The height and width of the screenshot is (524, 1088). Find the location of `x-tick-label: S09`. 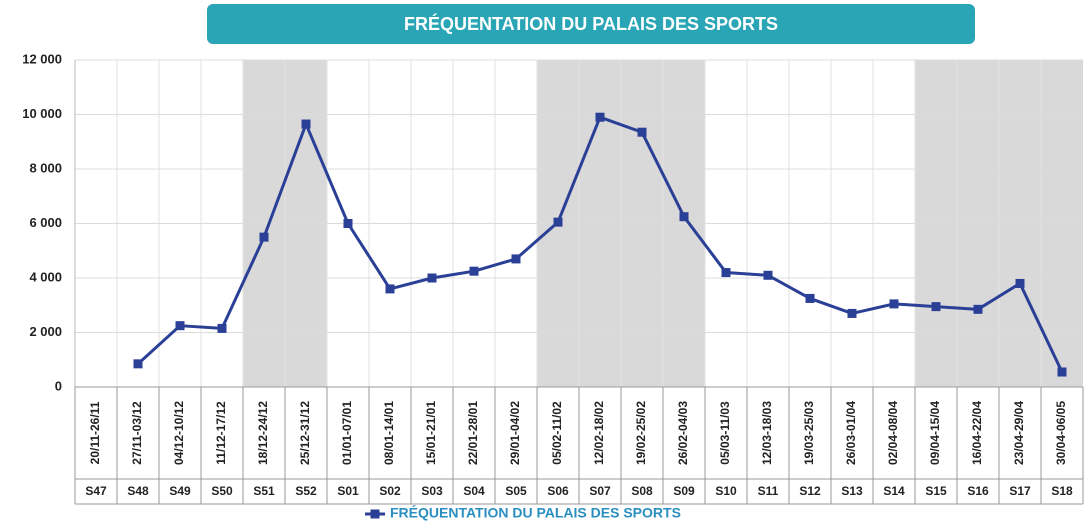

x-tick-label: S09 is located at coordinates (684, 491).